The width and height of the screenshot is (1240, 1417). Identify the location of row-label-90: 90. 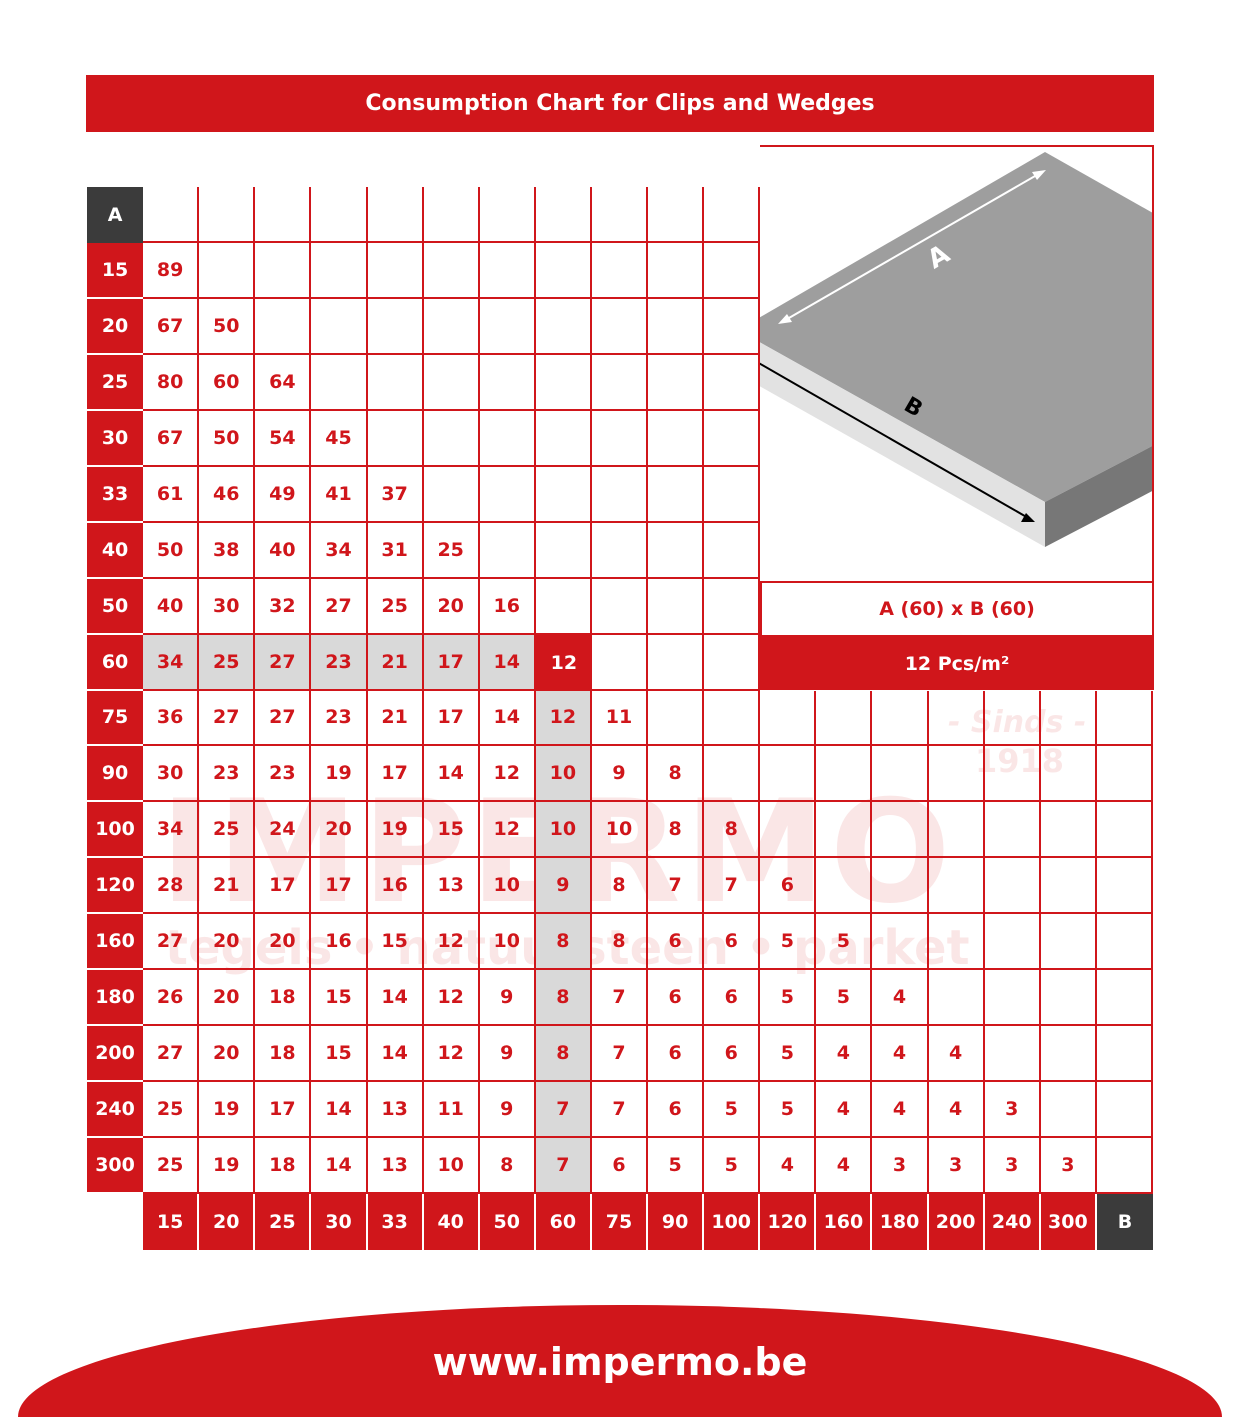
(115, 774).